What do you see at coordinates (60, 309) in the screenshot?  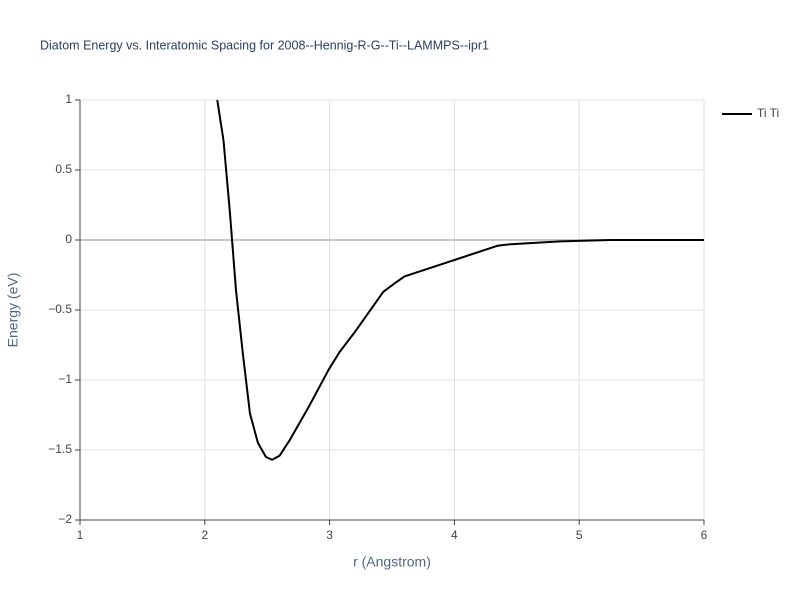 I see `y-tick-label: −0.5` at bounding box center [60, 309].